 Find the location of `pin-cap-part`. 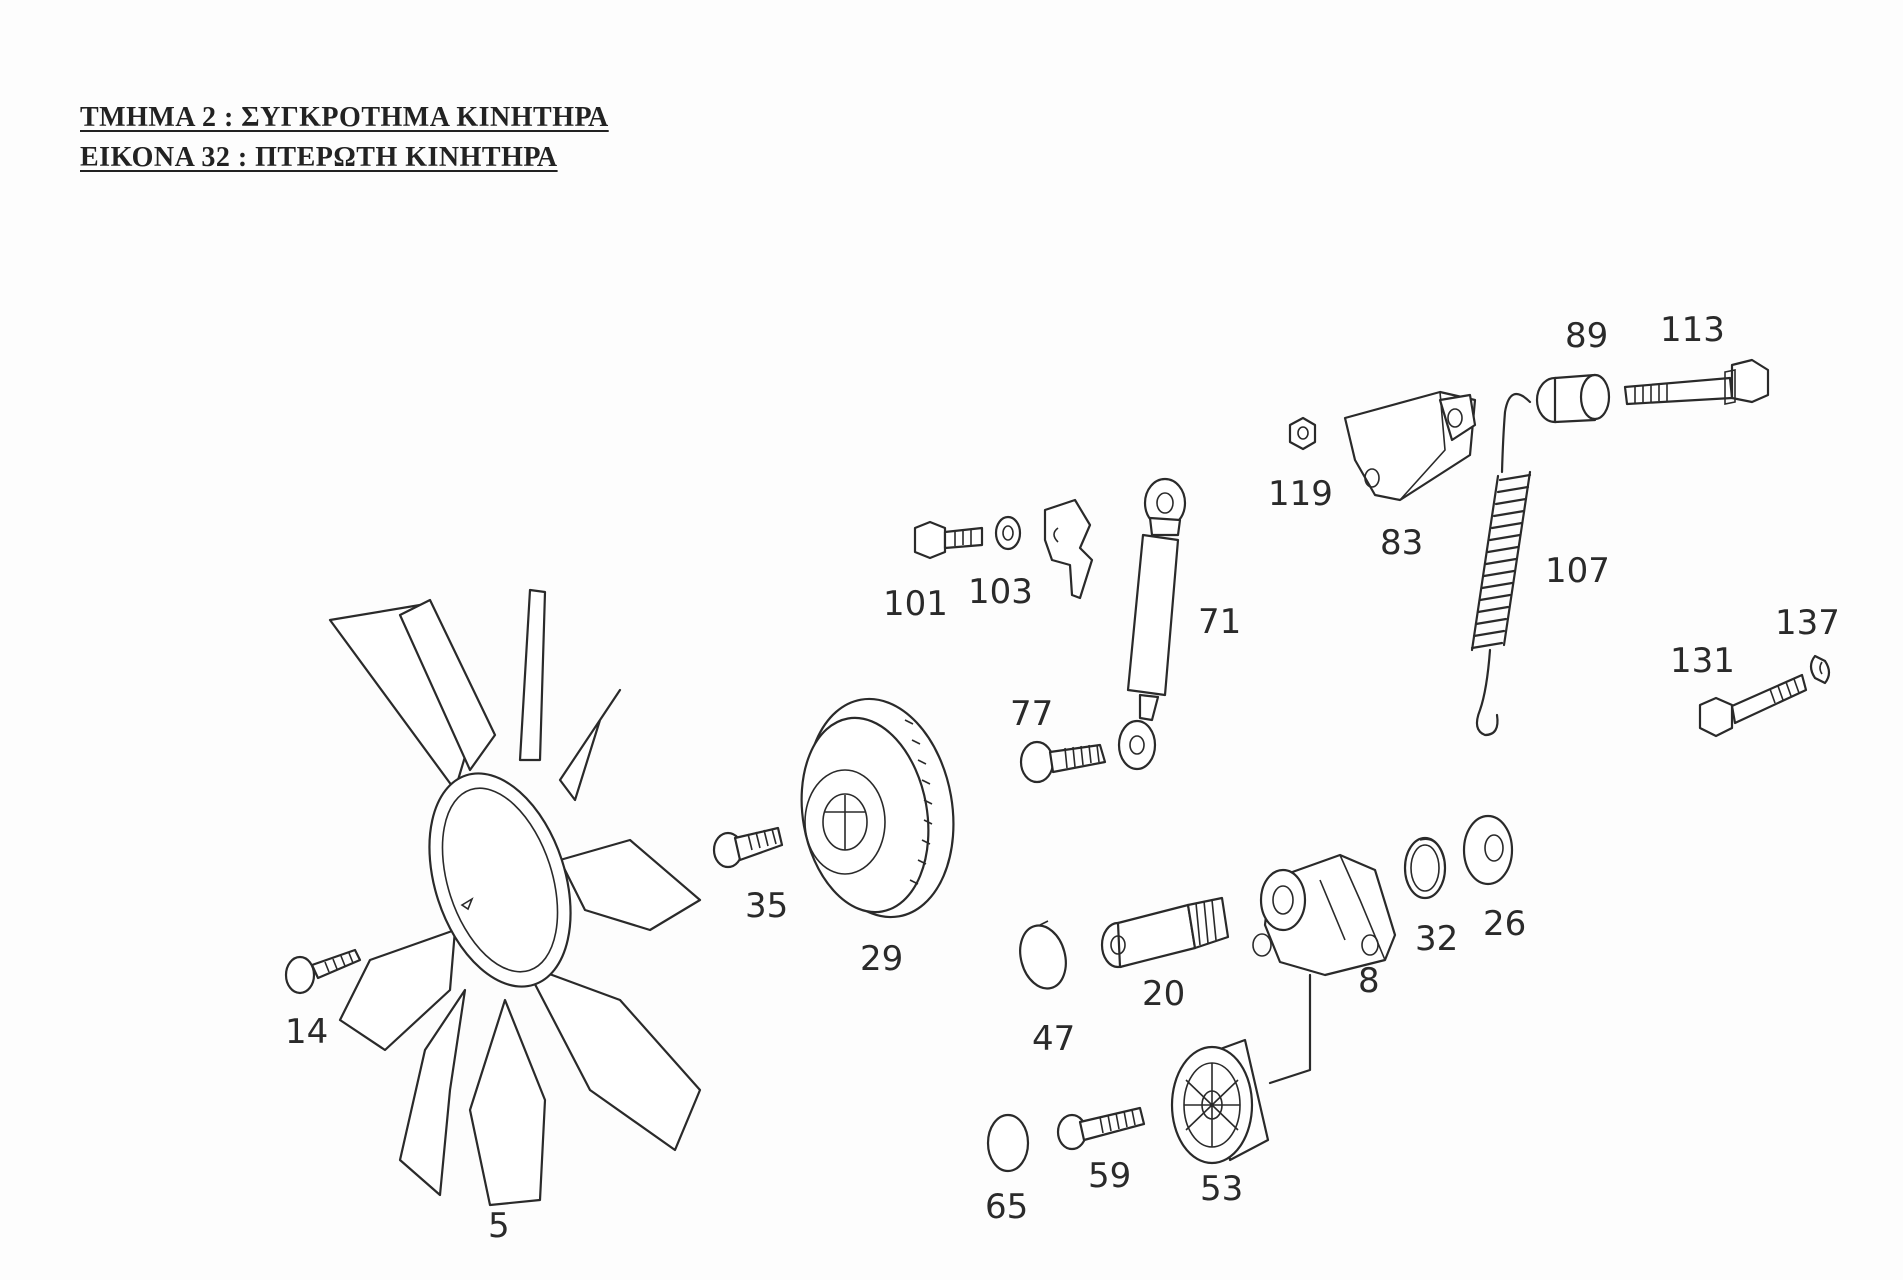

pin-cap-part is located at coordinates (1043, 955).